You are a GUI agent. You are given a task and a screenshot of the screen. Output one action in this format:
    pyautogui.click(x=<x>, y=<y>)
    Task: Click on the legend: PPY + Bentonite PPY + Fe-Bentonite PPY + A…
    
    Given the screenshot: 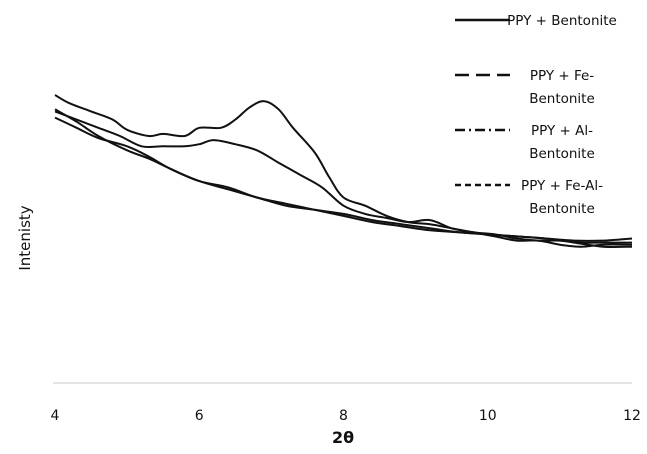 What is the action you would take?
    pyautogui.click(x=536, y=115)
    